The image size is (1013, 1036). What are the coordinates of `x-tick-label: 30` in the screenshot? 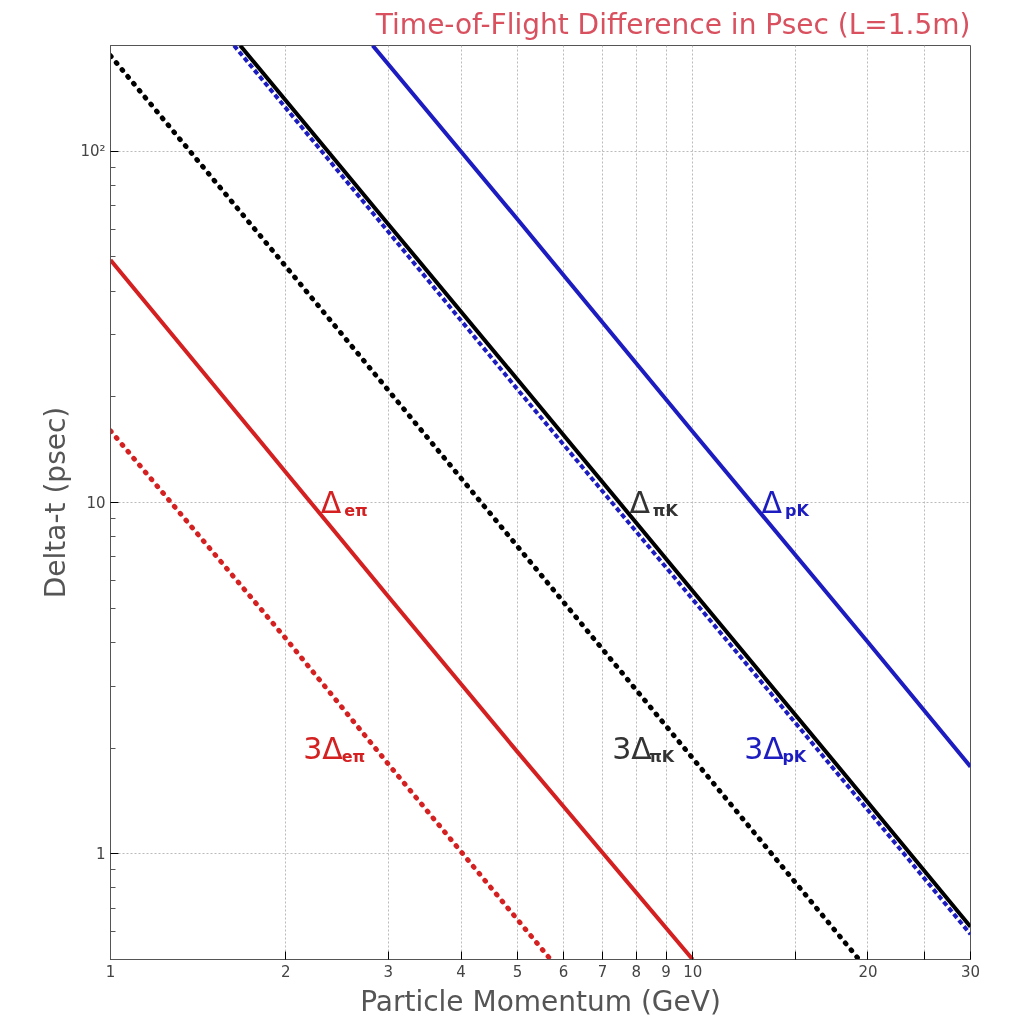 It's located at (970, 971).